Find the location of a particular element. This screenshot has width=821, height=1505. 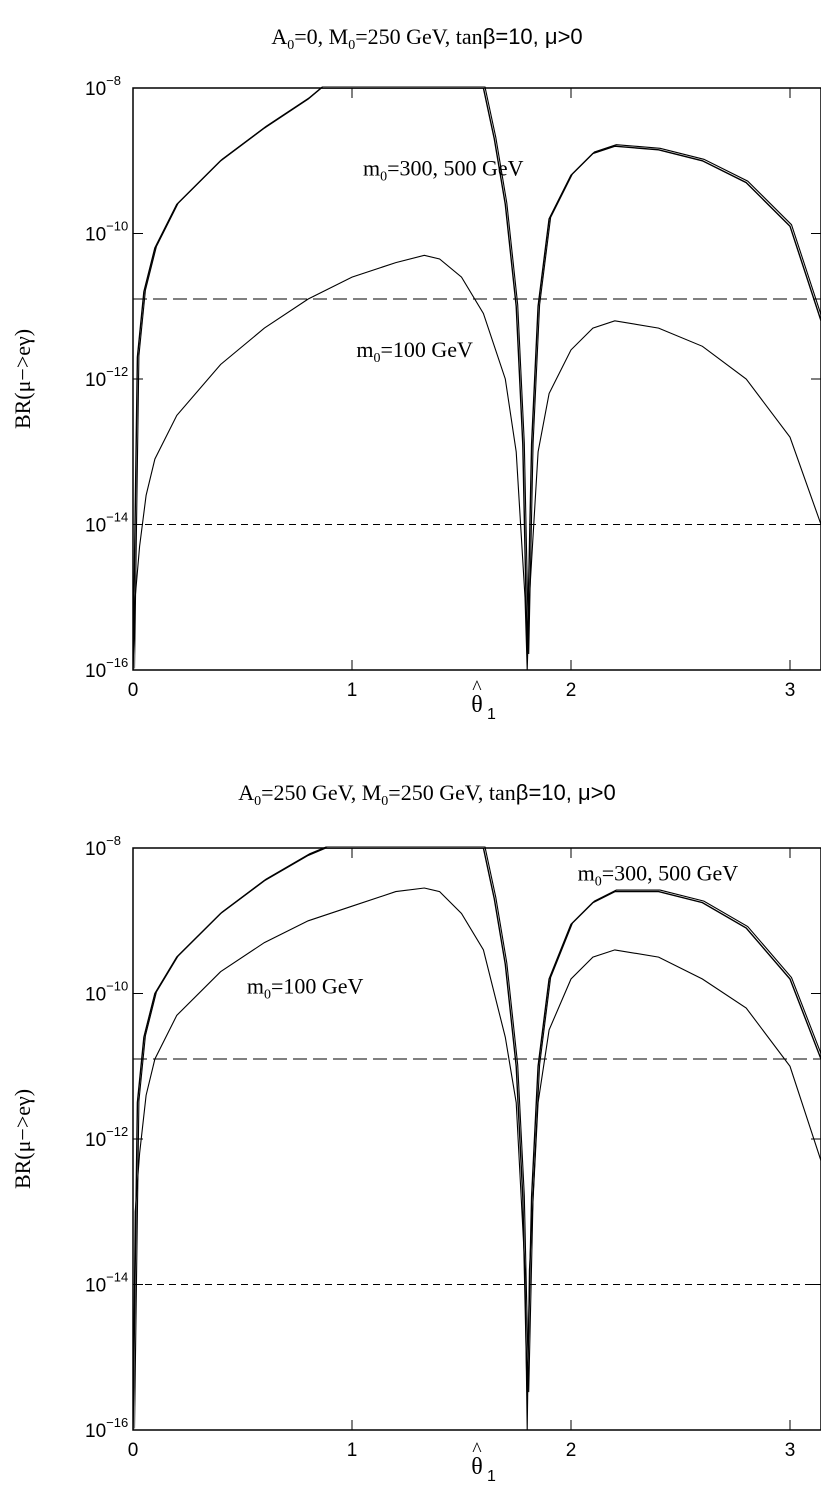

chart-title: A0=250 GeV, M0=250 GeV, tanβ=10, μ>0 is located at coordinates (427, 794).